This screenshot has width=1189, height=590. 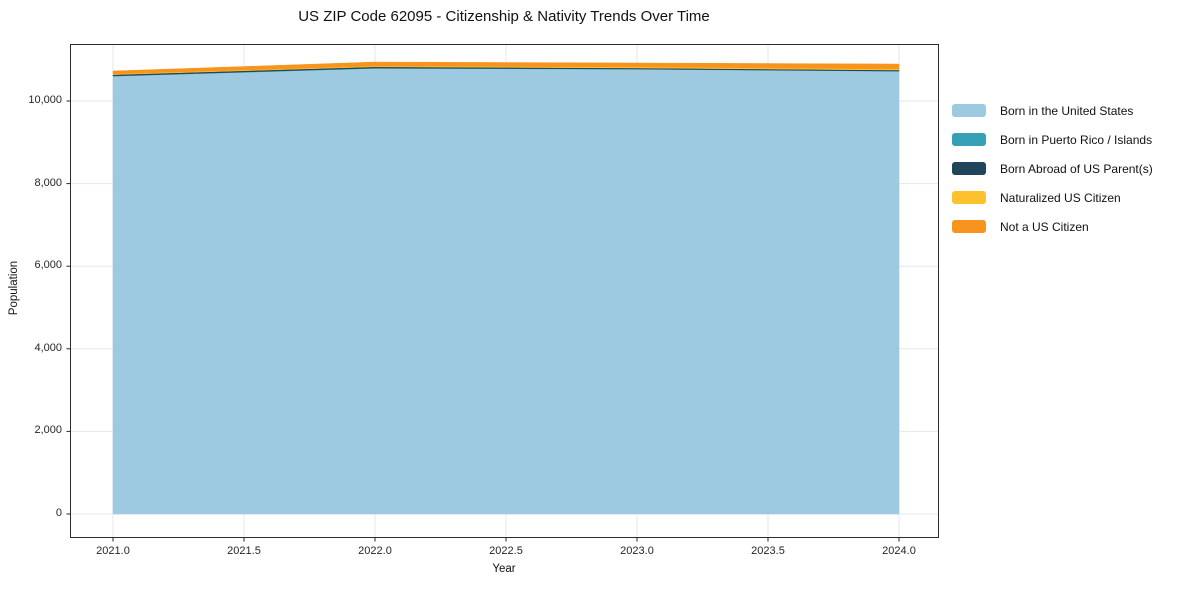 I want to click on legend-item: Not a US Citizen, so click(x=1052, y=226).